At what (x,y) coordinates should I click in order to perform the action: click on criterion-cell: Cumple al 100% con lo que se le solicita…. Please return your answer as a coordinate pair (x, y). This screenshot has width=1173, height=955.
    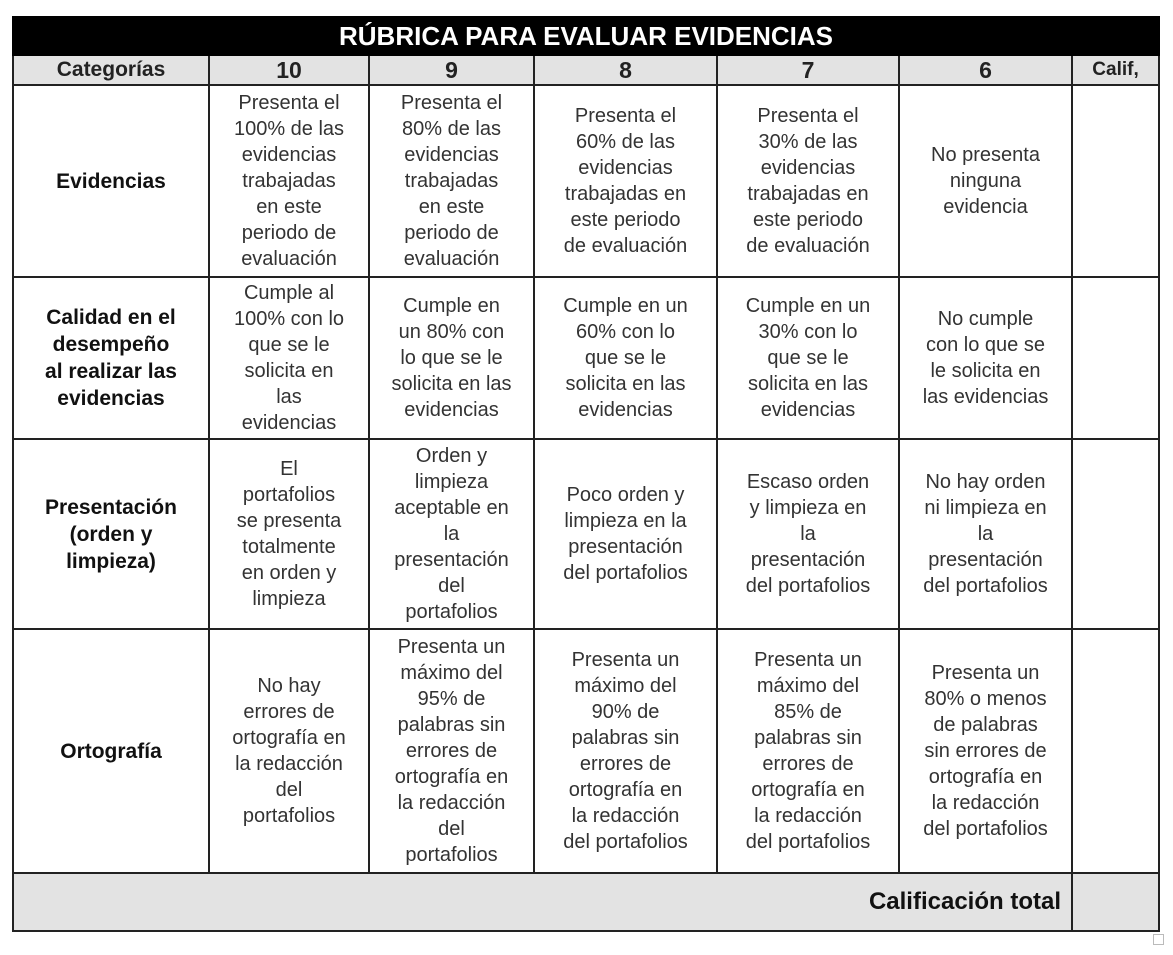
    Looking at the image, I should click on (289, 358).